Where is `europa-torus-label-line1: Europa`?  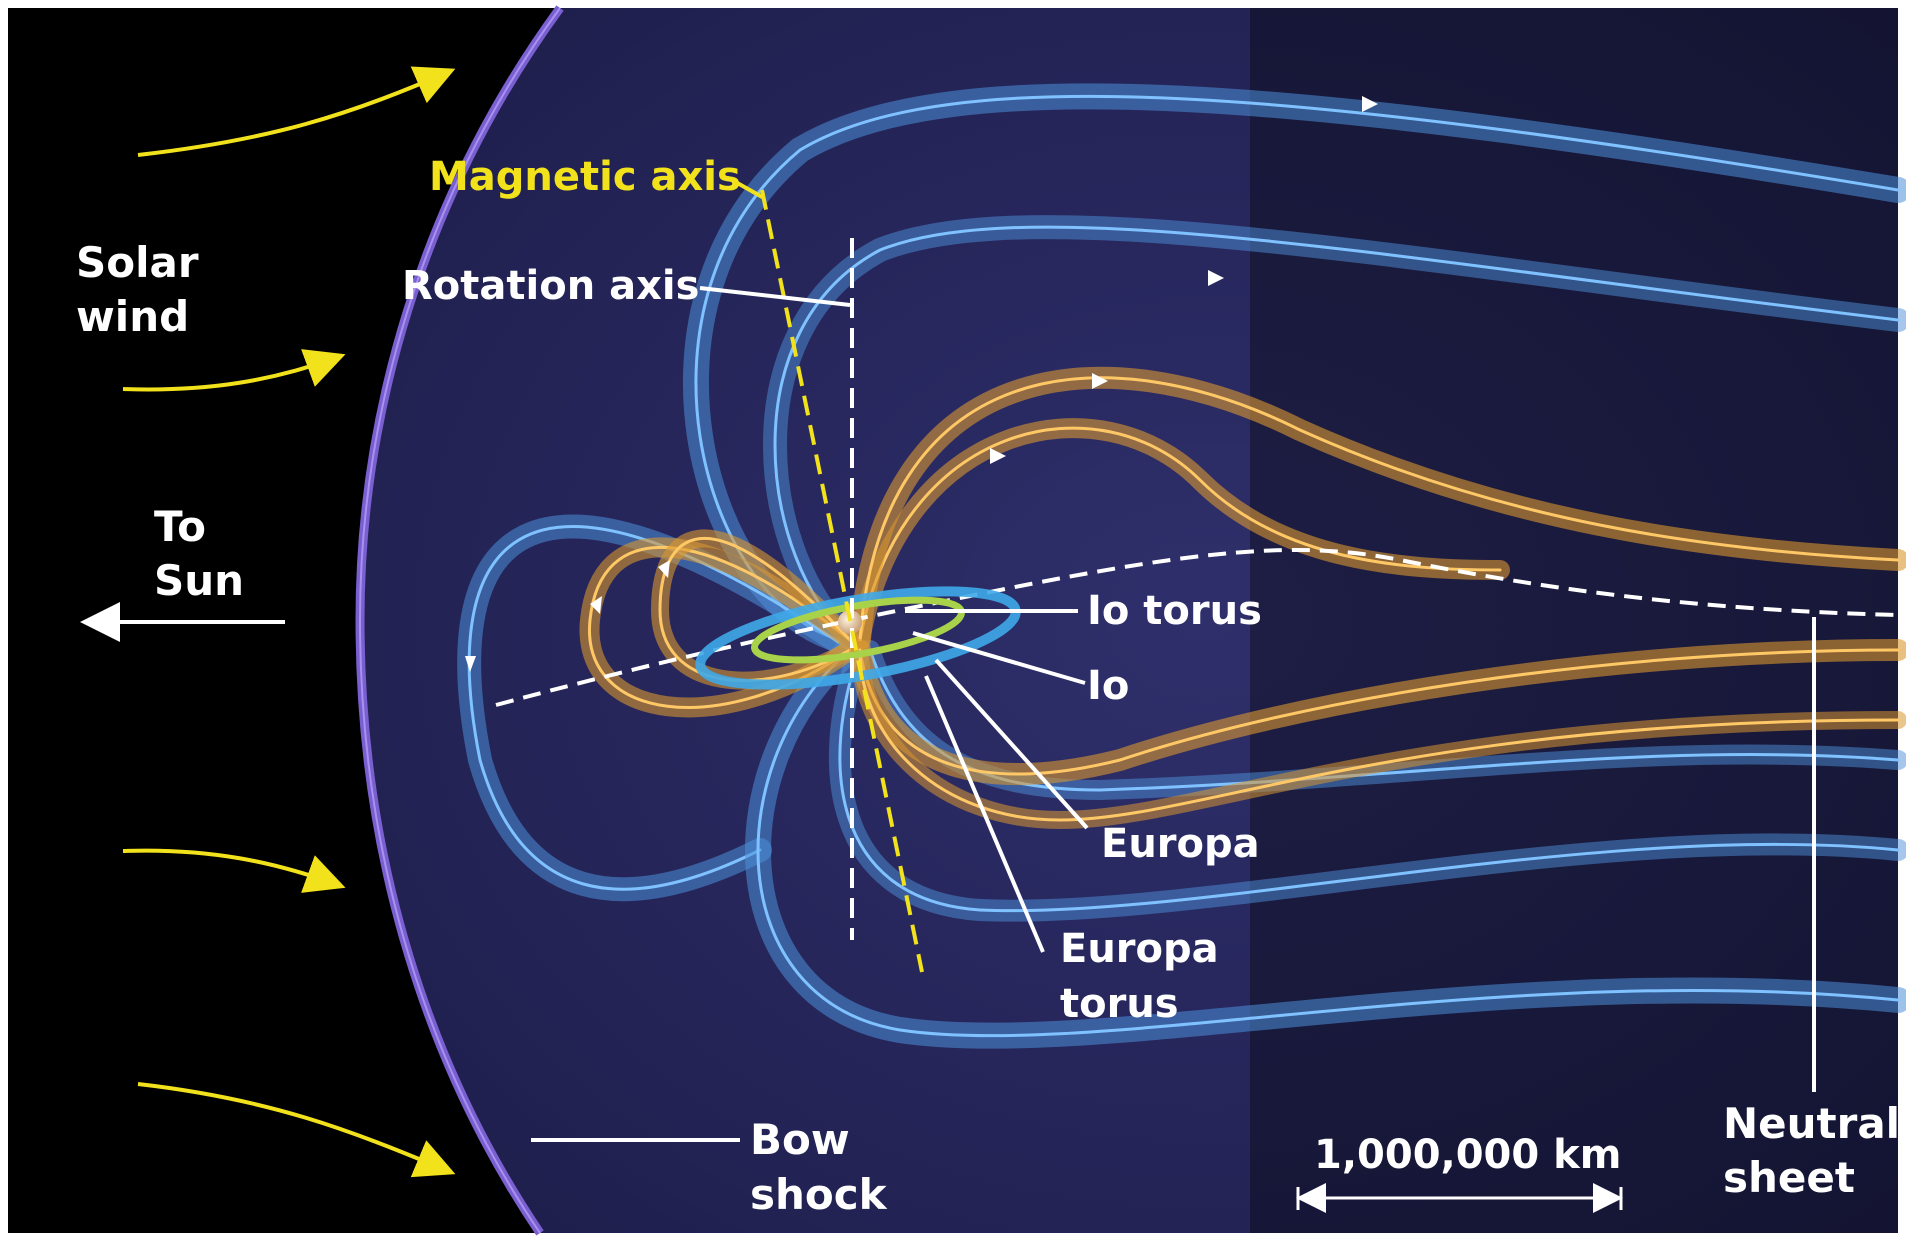 europa-torus-label-line1: Europa is located at coordinates (1139, 949).